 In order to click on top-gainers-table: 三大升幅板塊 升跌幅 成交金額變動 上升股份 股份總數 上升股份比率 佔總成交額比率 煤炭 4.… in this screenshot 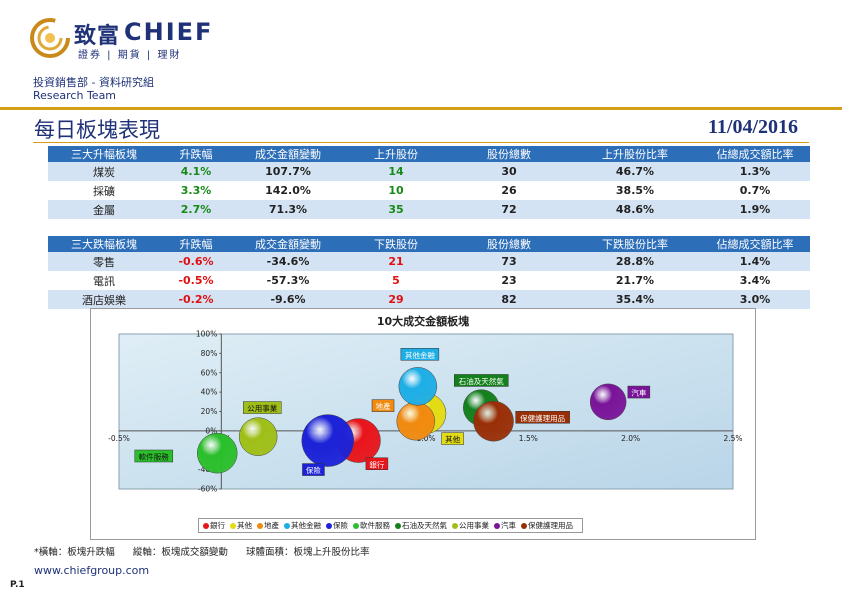, I will do `click(429, 182)`.